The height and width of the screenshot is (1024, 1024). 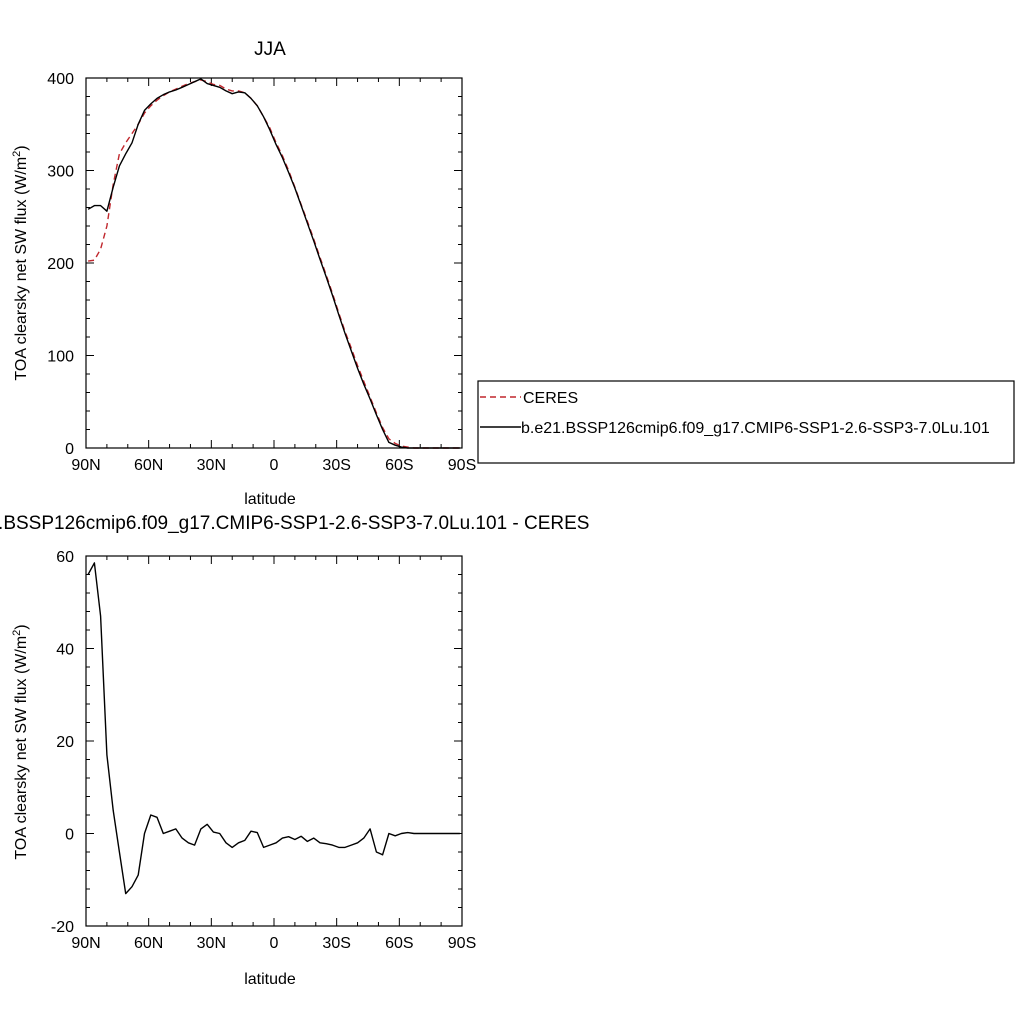 What do you see at coordinates (65, 650) in the screenshot?
I see `y-tick-label: 40` at bounding box center [65, 650].